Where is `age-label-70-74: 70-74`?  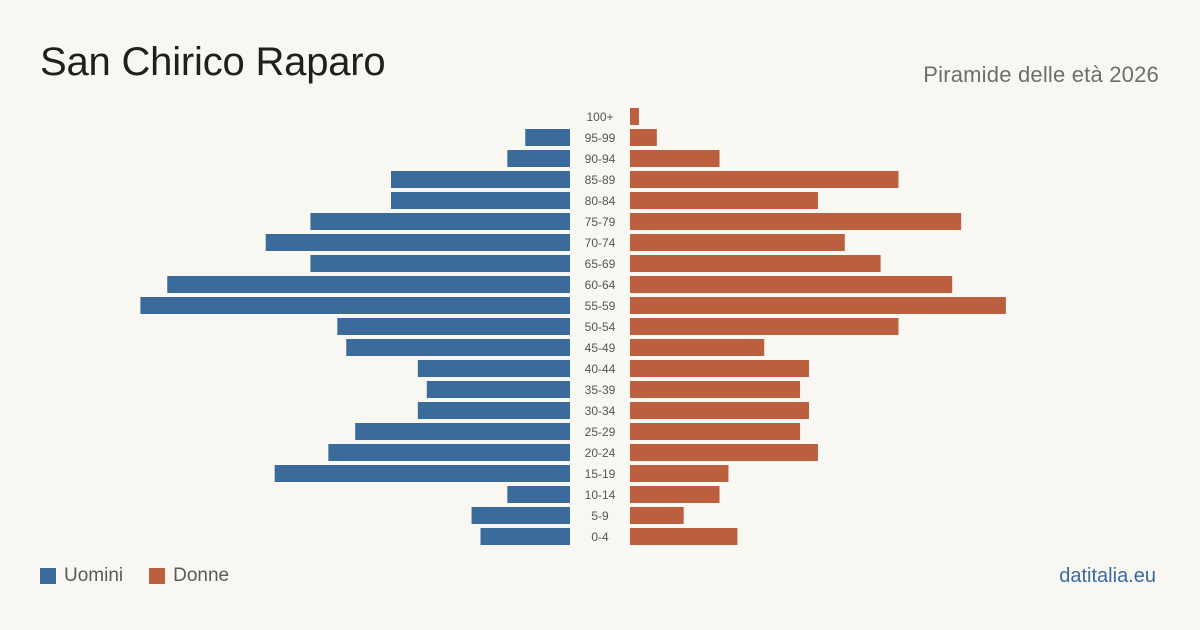 age-label-70-74: 70-74 is located at coordinates (600, 243).